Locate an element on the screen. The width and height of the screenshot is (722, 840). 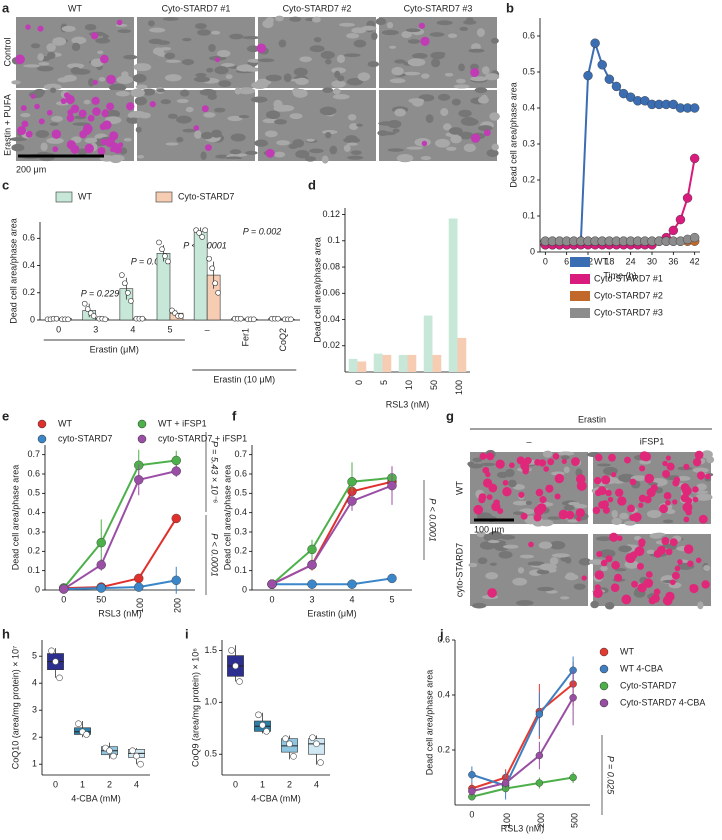
x-axis-label: 4-CBA (mM) is located at coordinates (96, 798).